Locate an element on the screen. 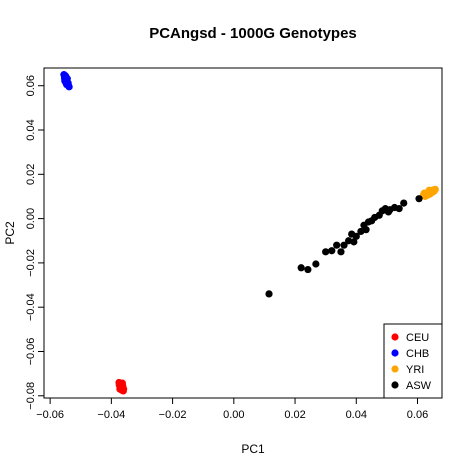  y-tick-label: 0.00 is located at coordinates (31, 218).